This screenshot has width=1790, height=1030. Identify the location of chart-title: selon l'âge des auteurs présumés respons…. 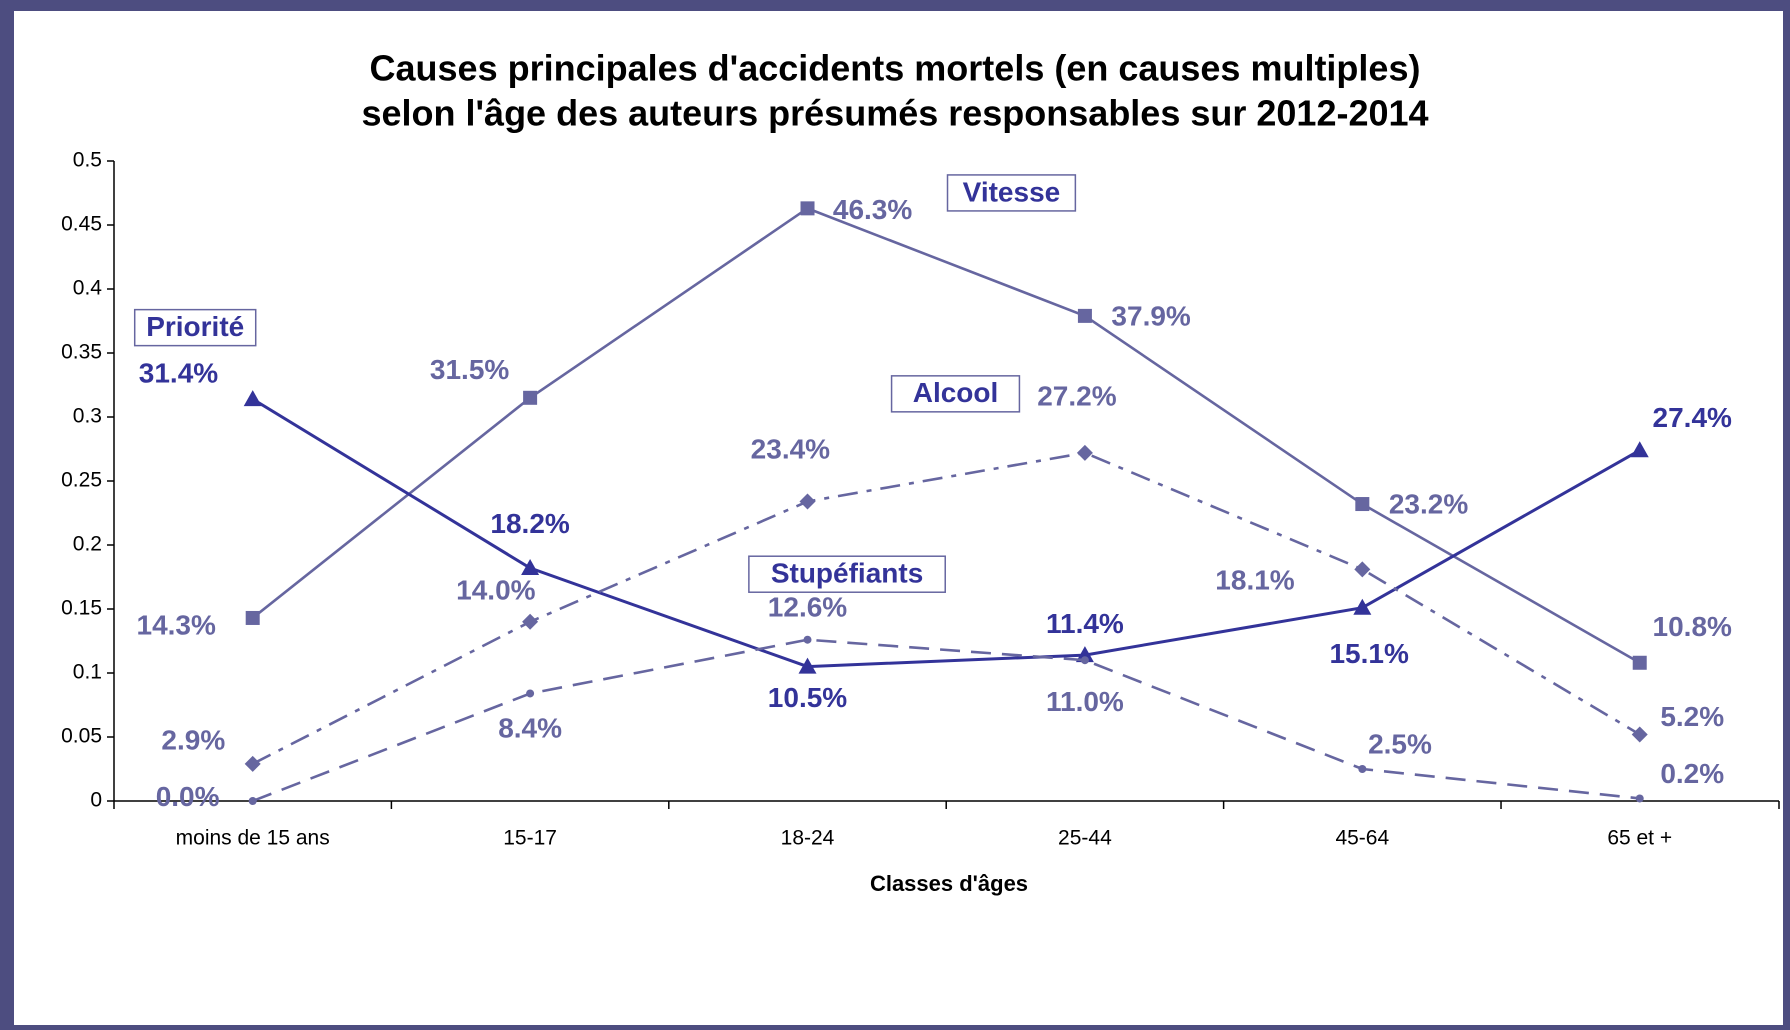
(894, 113).